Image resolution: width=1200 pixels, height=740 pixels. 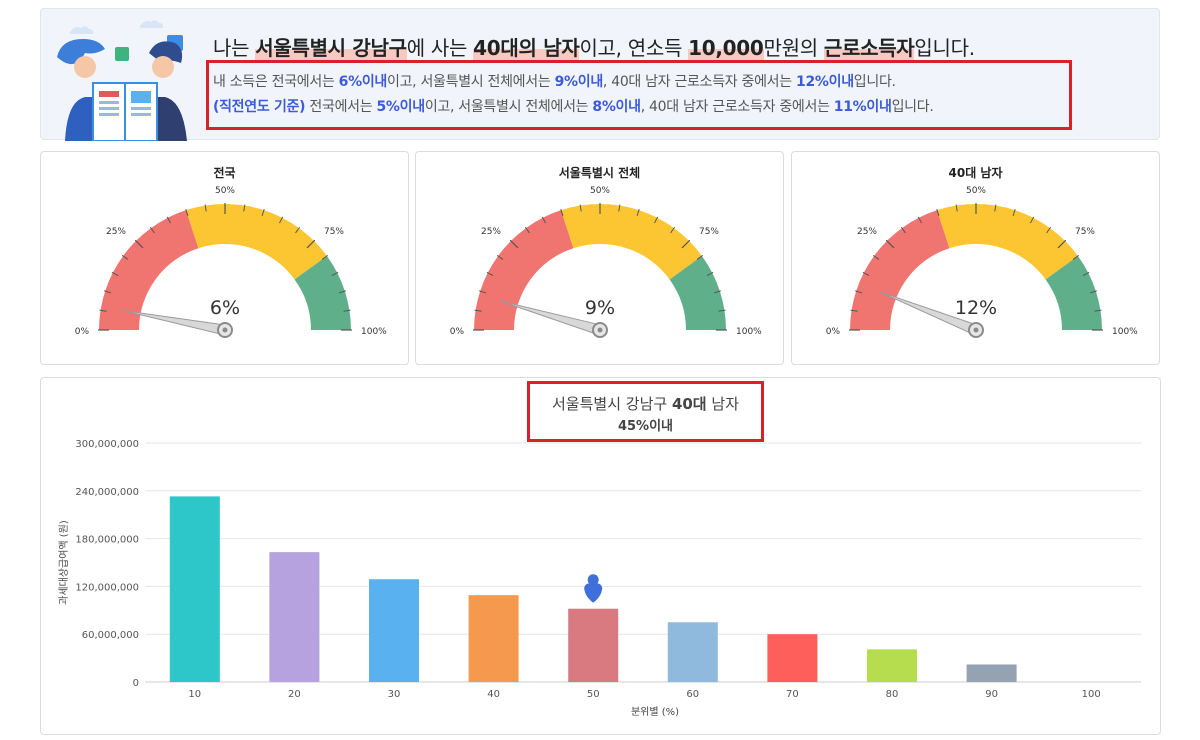 What do you see at coordinates (639, 95) in the screenshot?
I see `percentile-summary-highlight` at bounding box center [639, 95].